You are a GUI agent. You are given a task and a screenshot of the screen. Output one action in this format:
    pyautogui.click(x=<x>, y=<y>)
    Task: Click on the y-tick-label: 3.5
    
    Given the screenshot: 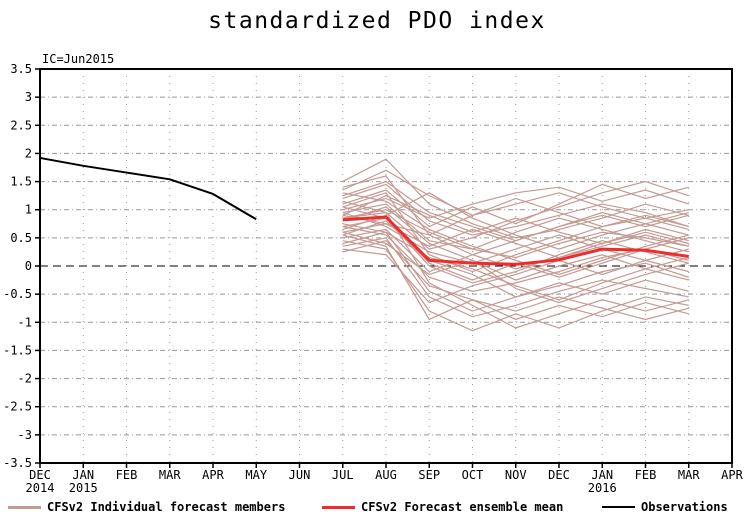 What is the action you would take?
    pyautogui.click(x=21, y=69)
    